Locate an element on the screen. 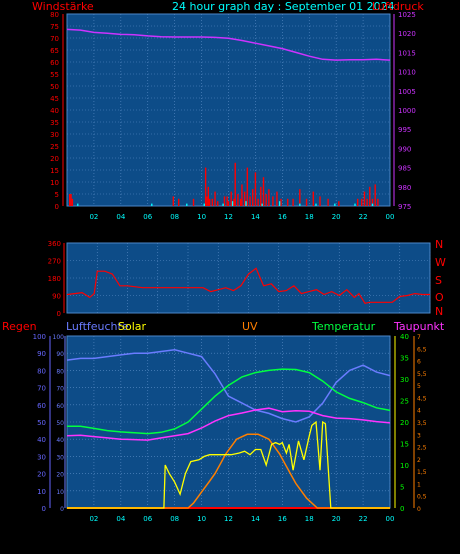  time-tick-label: 18 is located at coordinates (309, 217).